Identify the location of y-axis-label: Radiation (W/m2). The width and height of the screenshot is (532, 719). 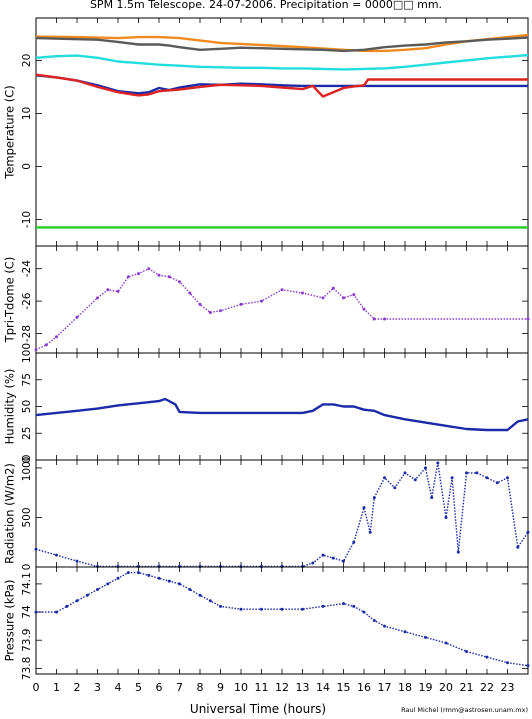
(10, 513).